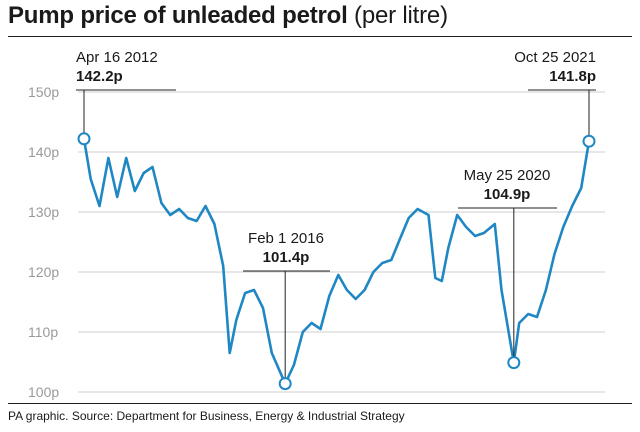 The width and height of the screenshot is (640, 432). Describe the element at coordinates (514, 363) in the screenshot. I see `callout-marker-may-2020` at that location.